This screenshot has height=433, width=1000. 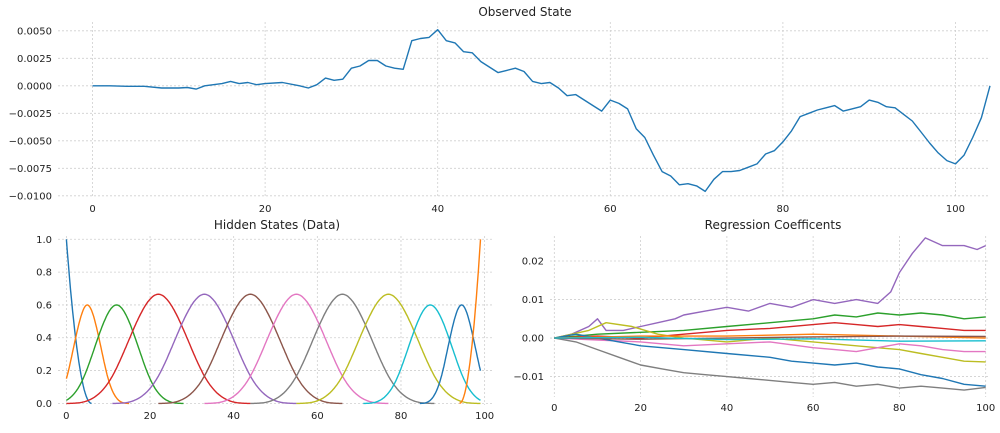 I want to click on observed-ytick-6: 0.0050, so click(x=34, y=31).